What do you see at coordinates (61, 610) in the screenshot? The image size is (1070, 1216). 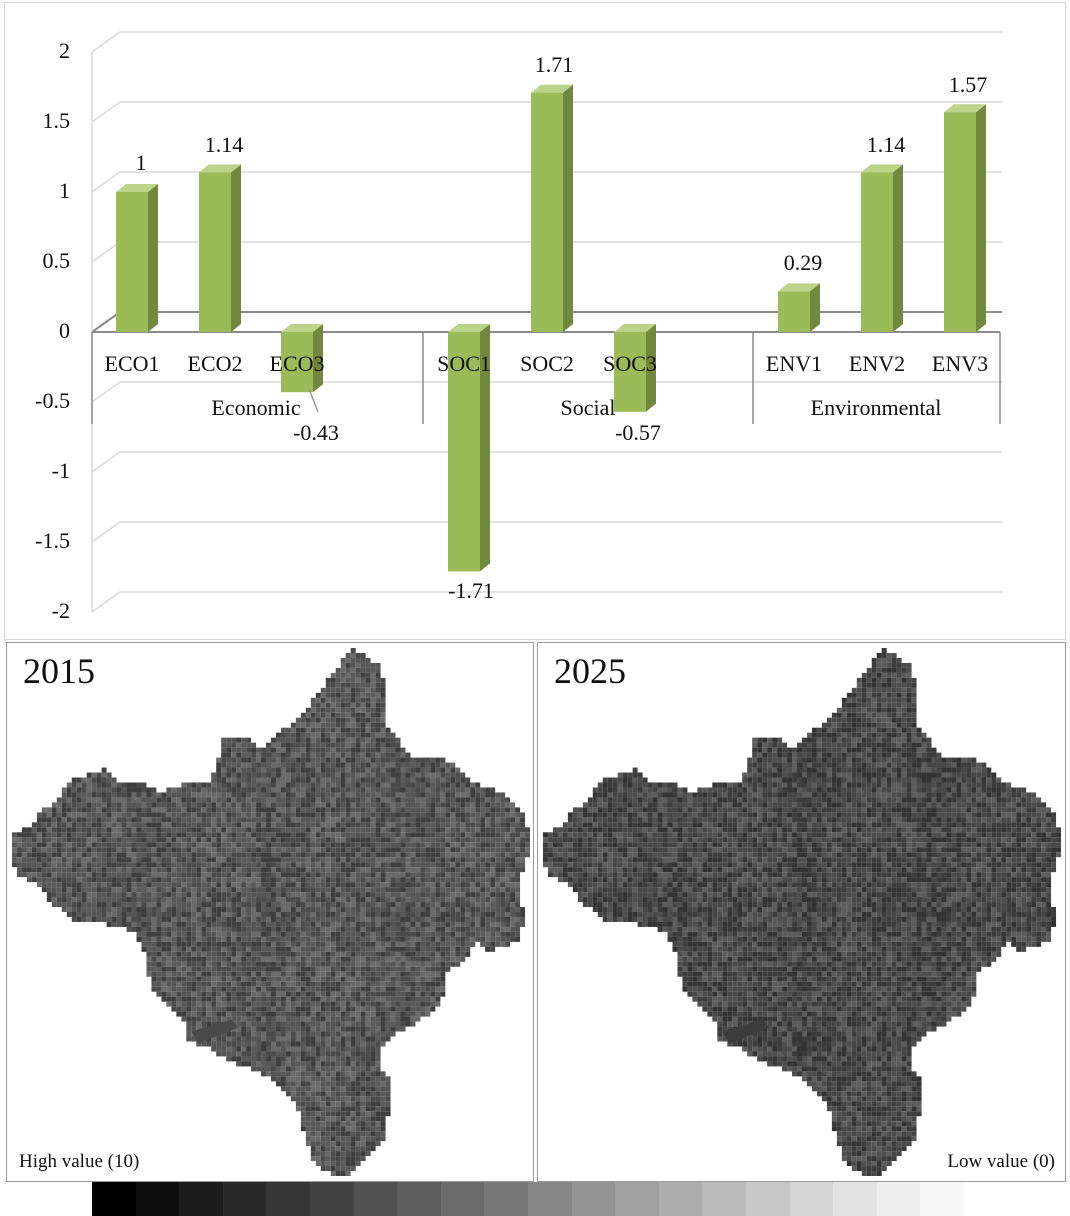 I see `y-tick-label: -2` at bounding box center [61, 610].